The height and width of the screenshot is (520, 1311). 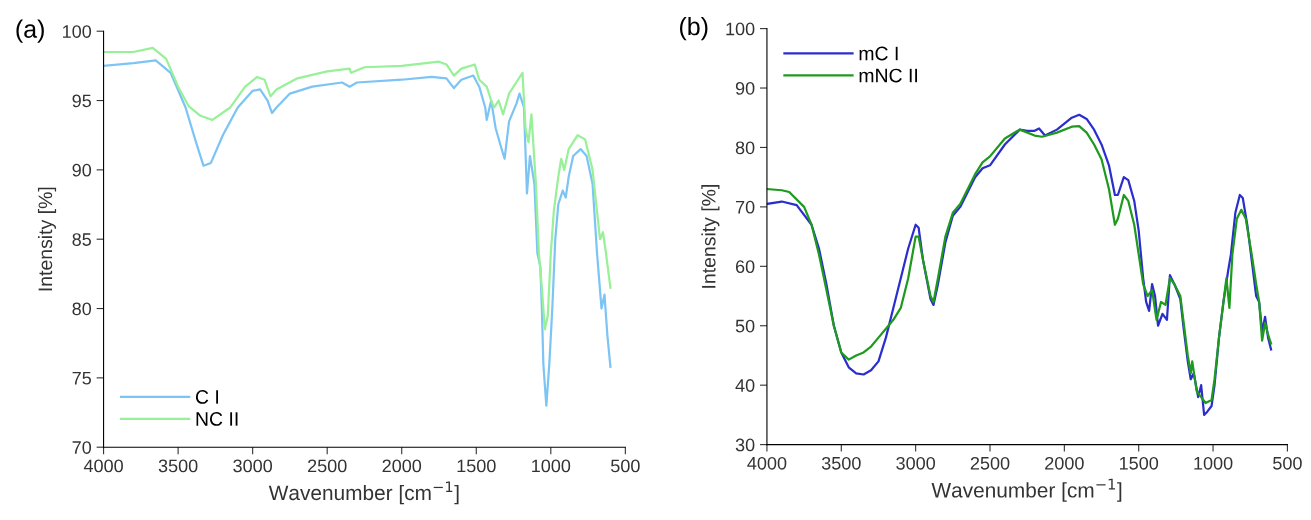 What do you see at coordinates (745, 385) in the screenshot?
I see `y-tick-label: 40` at bounding box center [745, 385].